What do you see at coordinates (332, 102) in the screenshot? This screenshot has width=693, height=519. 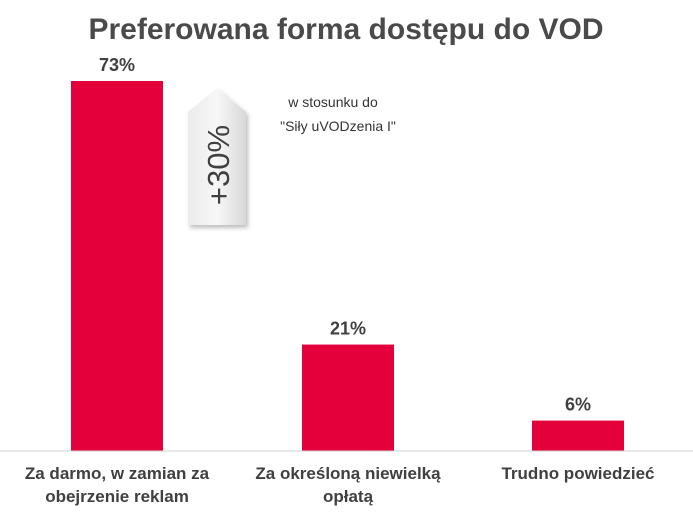 I see `annotation-note-line-1: w stosunku do` at bounding box center [332, 102].